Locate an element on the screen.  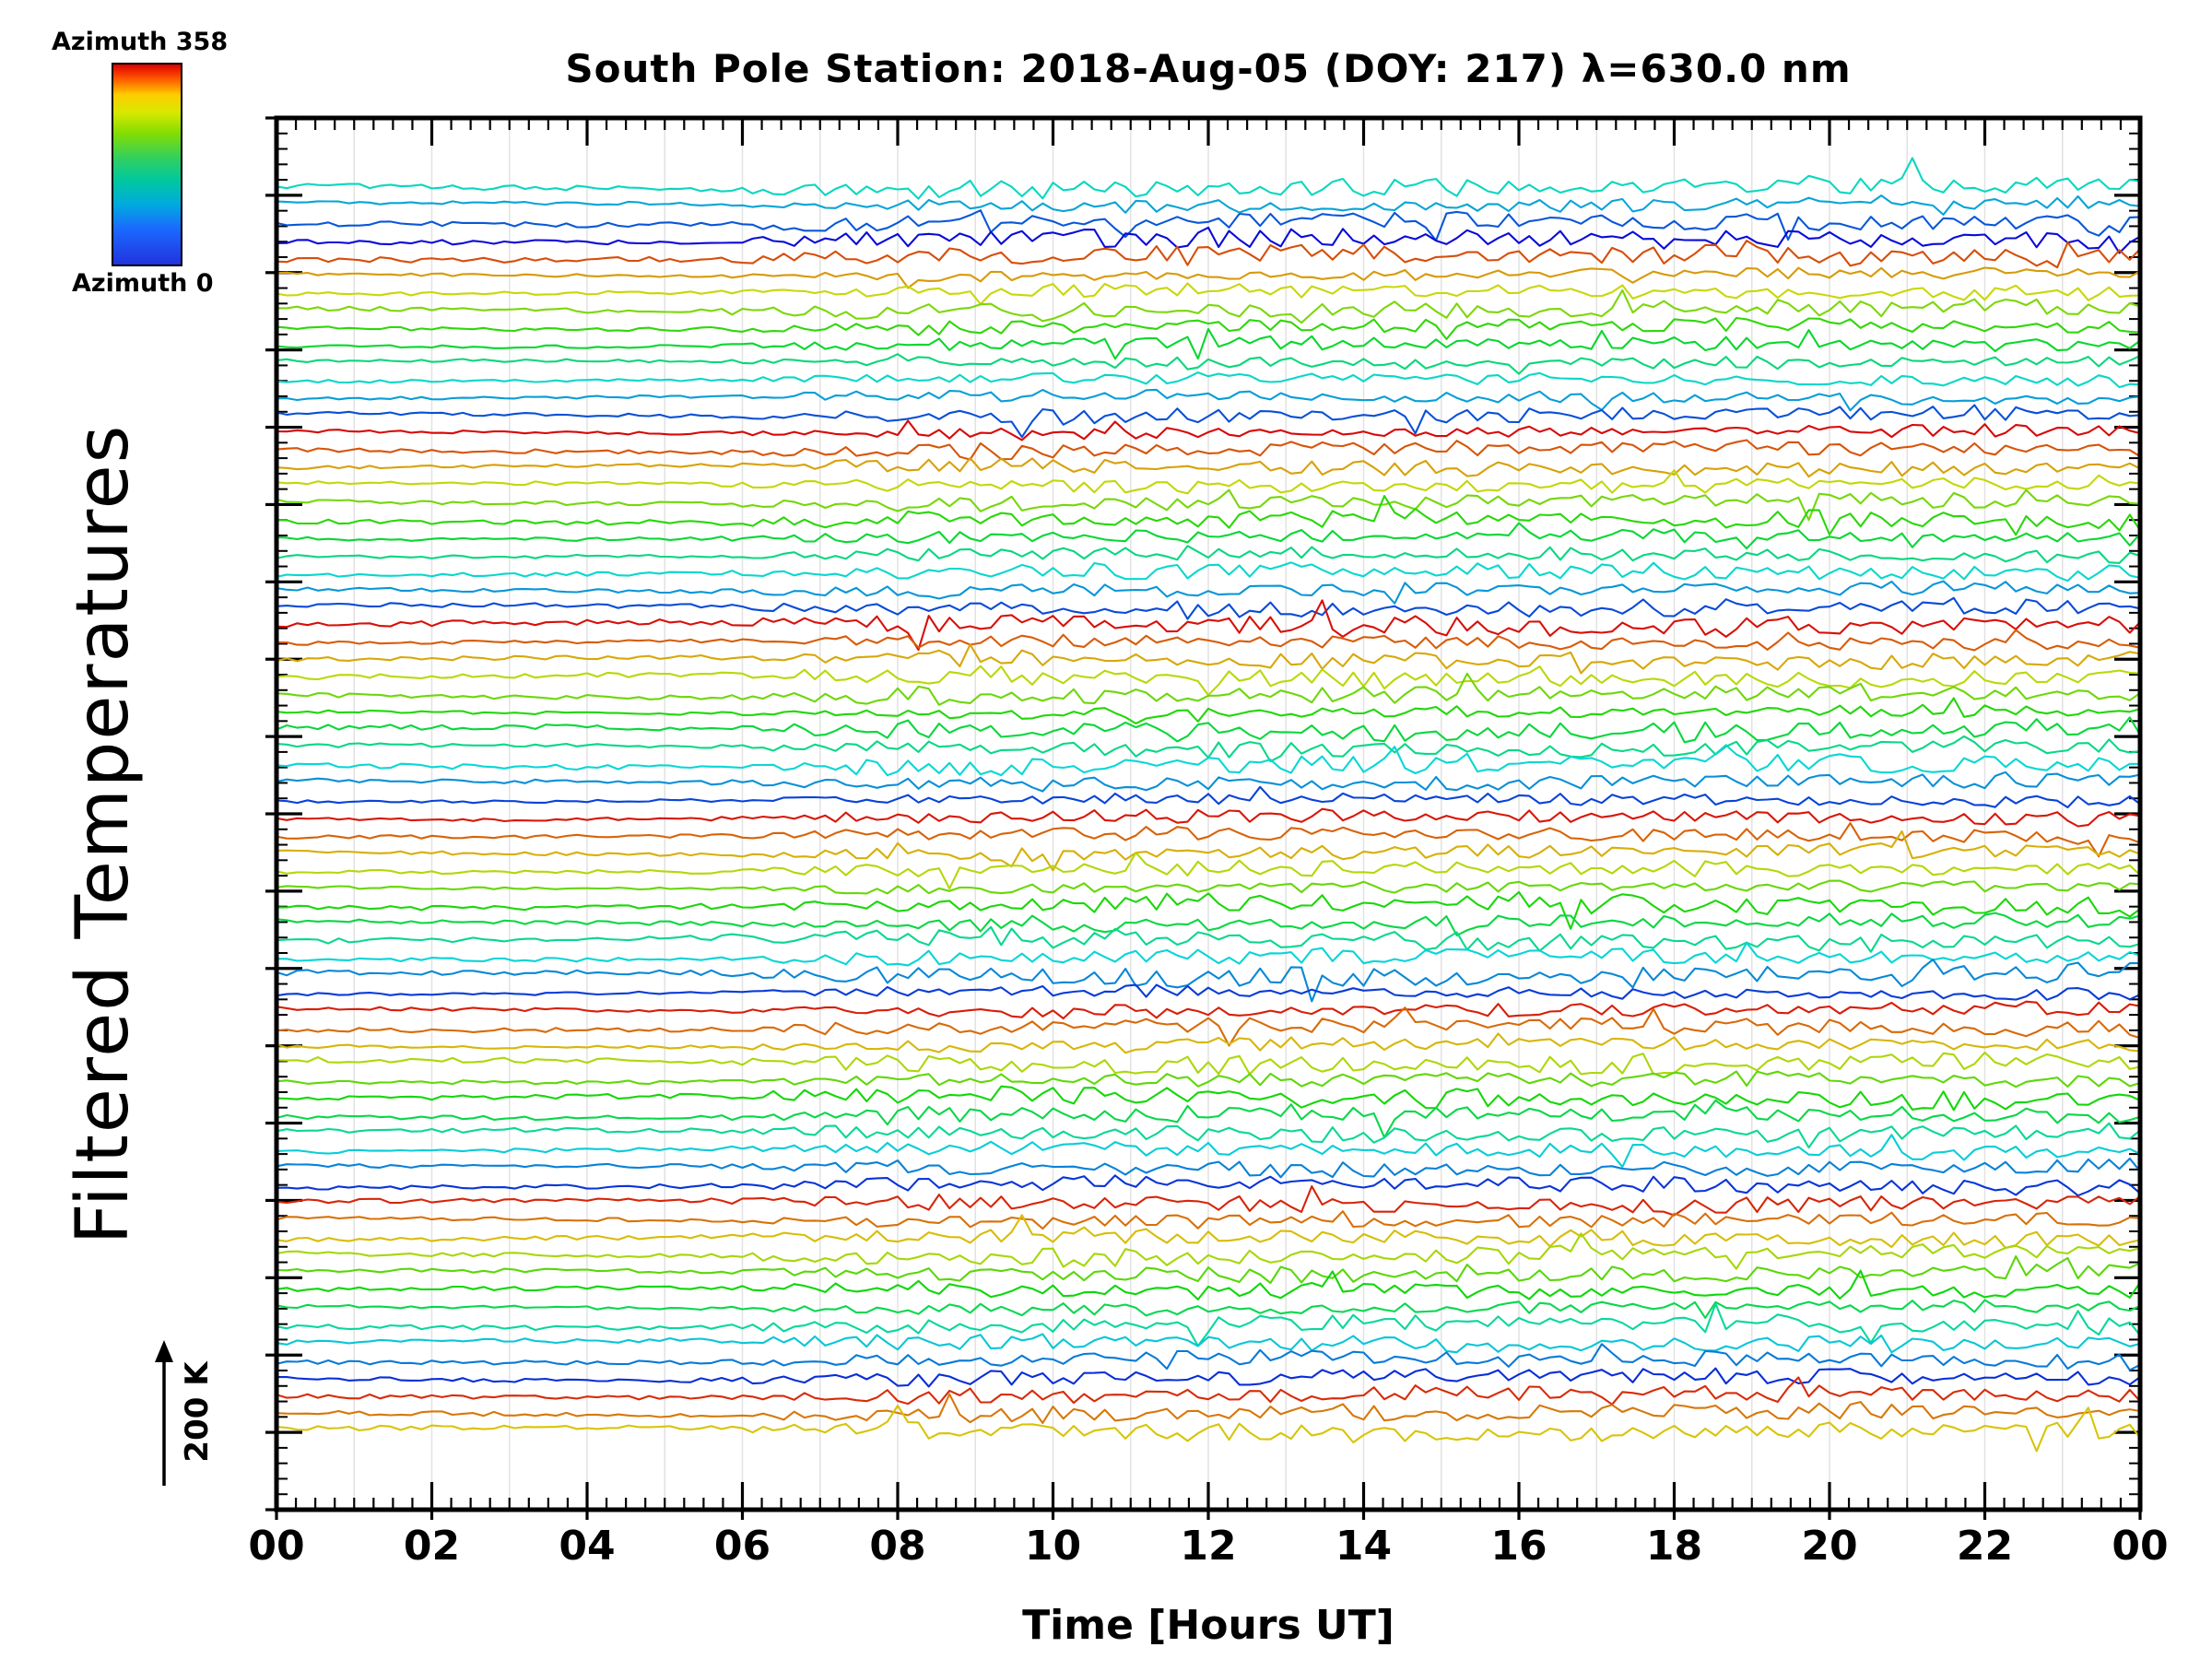
colorbar-max-label: Azimuth 358 is located at coordinates (140, 42).